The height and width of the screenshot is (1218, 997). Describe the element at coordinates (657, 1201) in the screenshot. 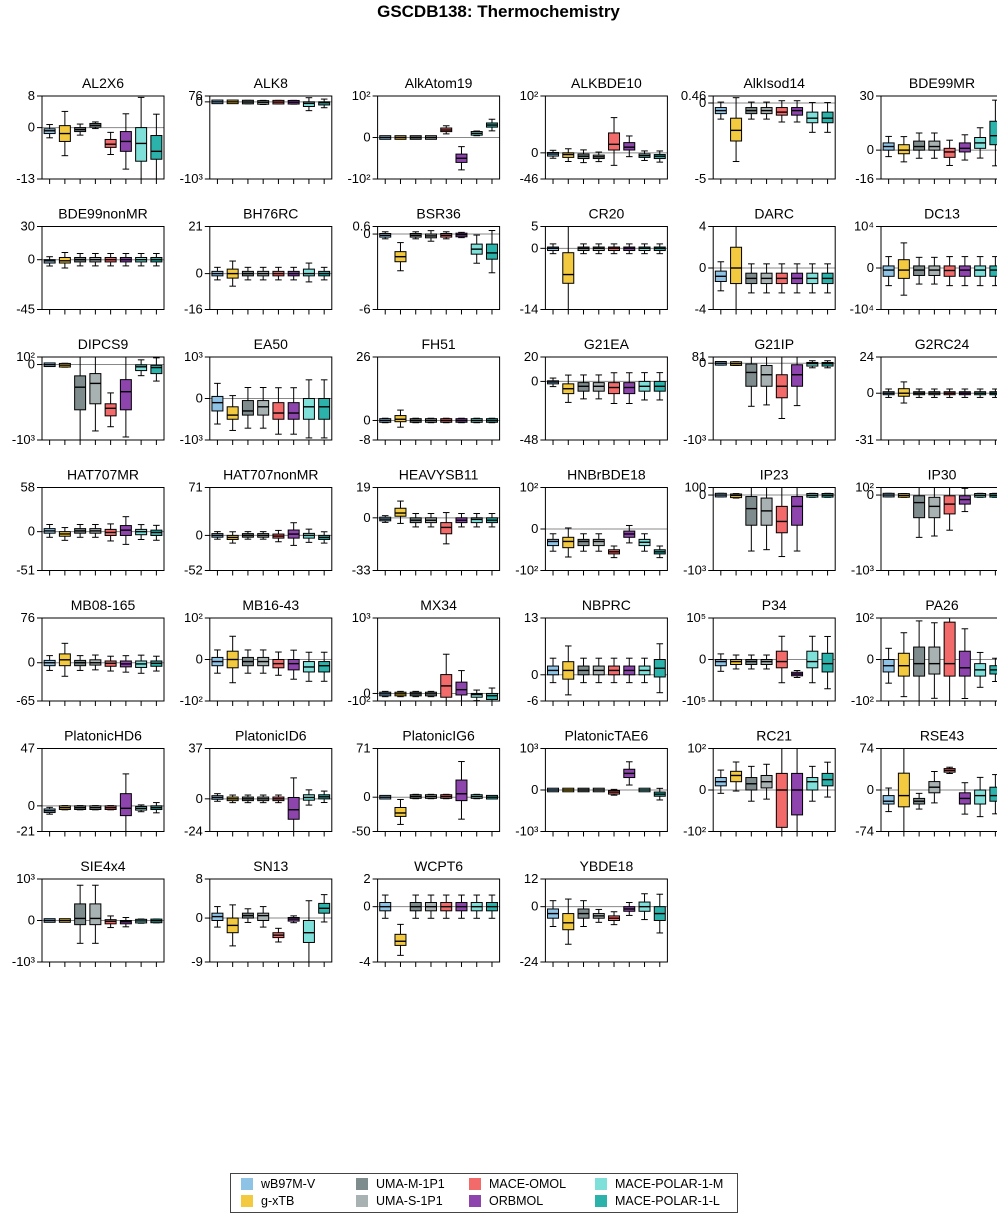

I see `legend-item: MACE-POLAR-1-L` at that location.